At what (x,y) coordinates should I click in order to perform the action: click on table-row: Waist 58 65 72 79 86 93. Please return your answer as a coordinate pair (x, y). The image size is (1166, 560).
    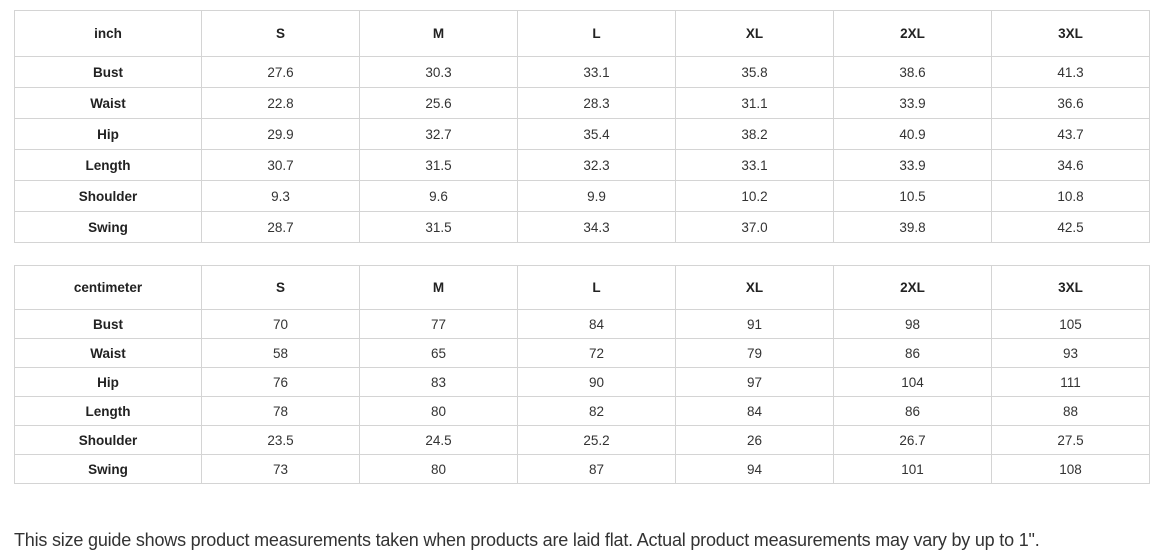
    Looking at the image, I should click on (582, 353).